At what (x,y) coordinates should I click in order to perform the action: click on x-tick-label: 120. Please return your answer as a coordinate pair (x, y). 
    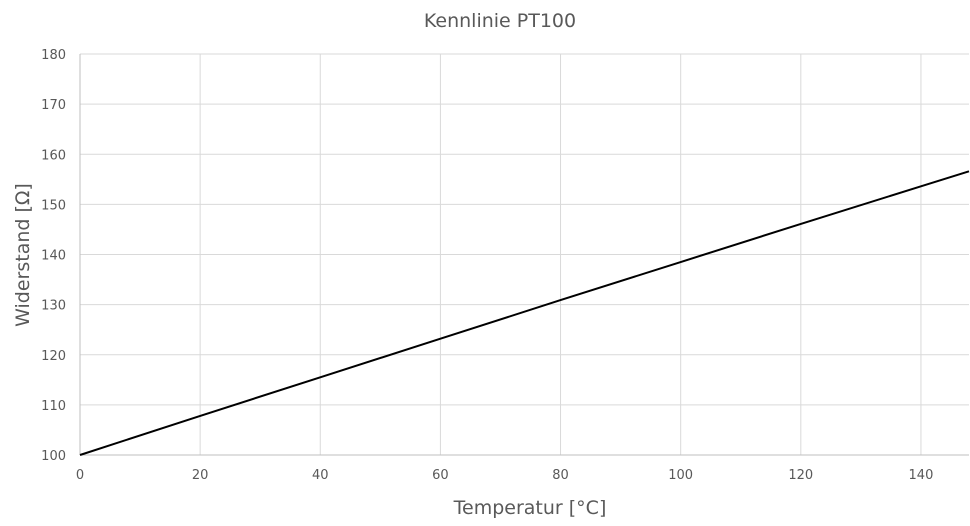
    Looking at the image, I should click on (800, 475).